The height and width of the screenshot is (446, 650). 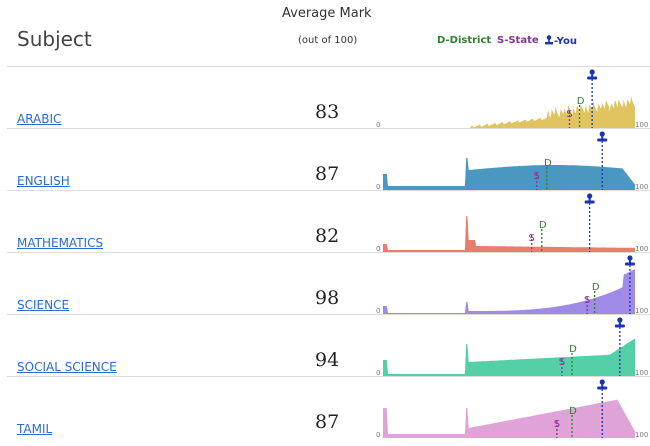 I want to click on legend-district: D-District, so click(x=464, y=40).